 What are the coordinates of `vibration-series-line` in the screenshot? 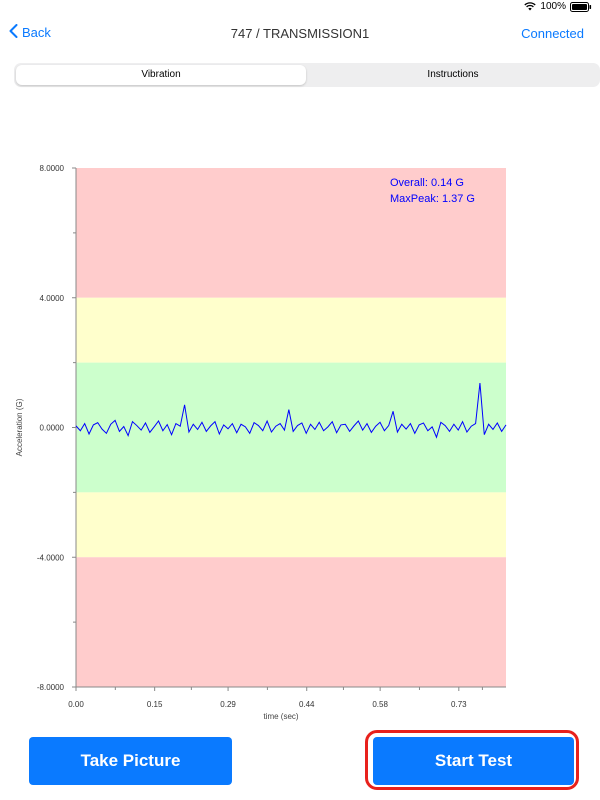 It's located at (291, 411).